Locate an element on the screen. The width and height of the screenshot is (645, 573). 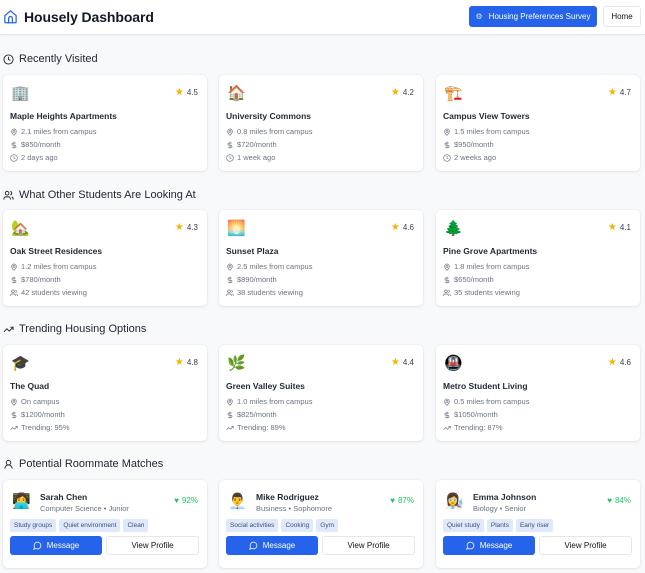
viewers-text: 38 students viewing is located at coordinates (270, 292).